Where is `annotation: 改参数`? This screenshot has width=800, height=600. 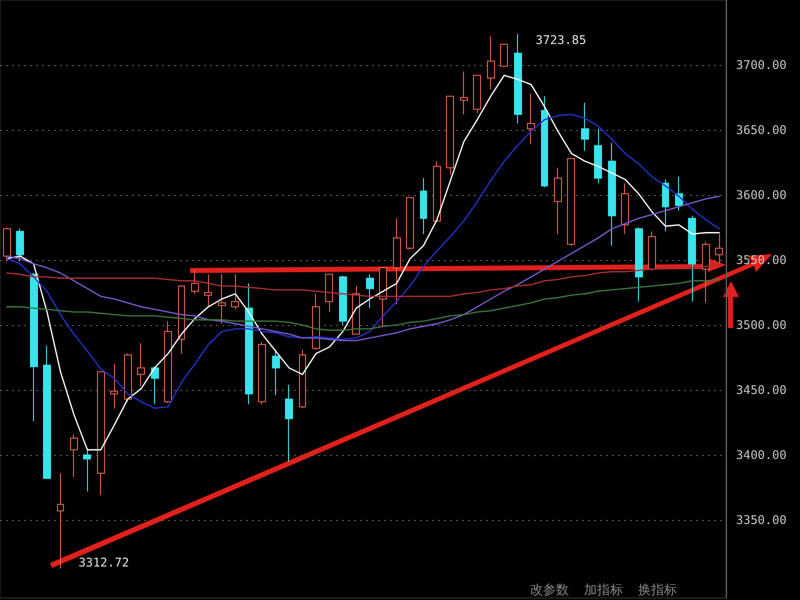 annotation: 改参数 is located at coordinates (549, 590).